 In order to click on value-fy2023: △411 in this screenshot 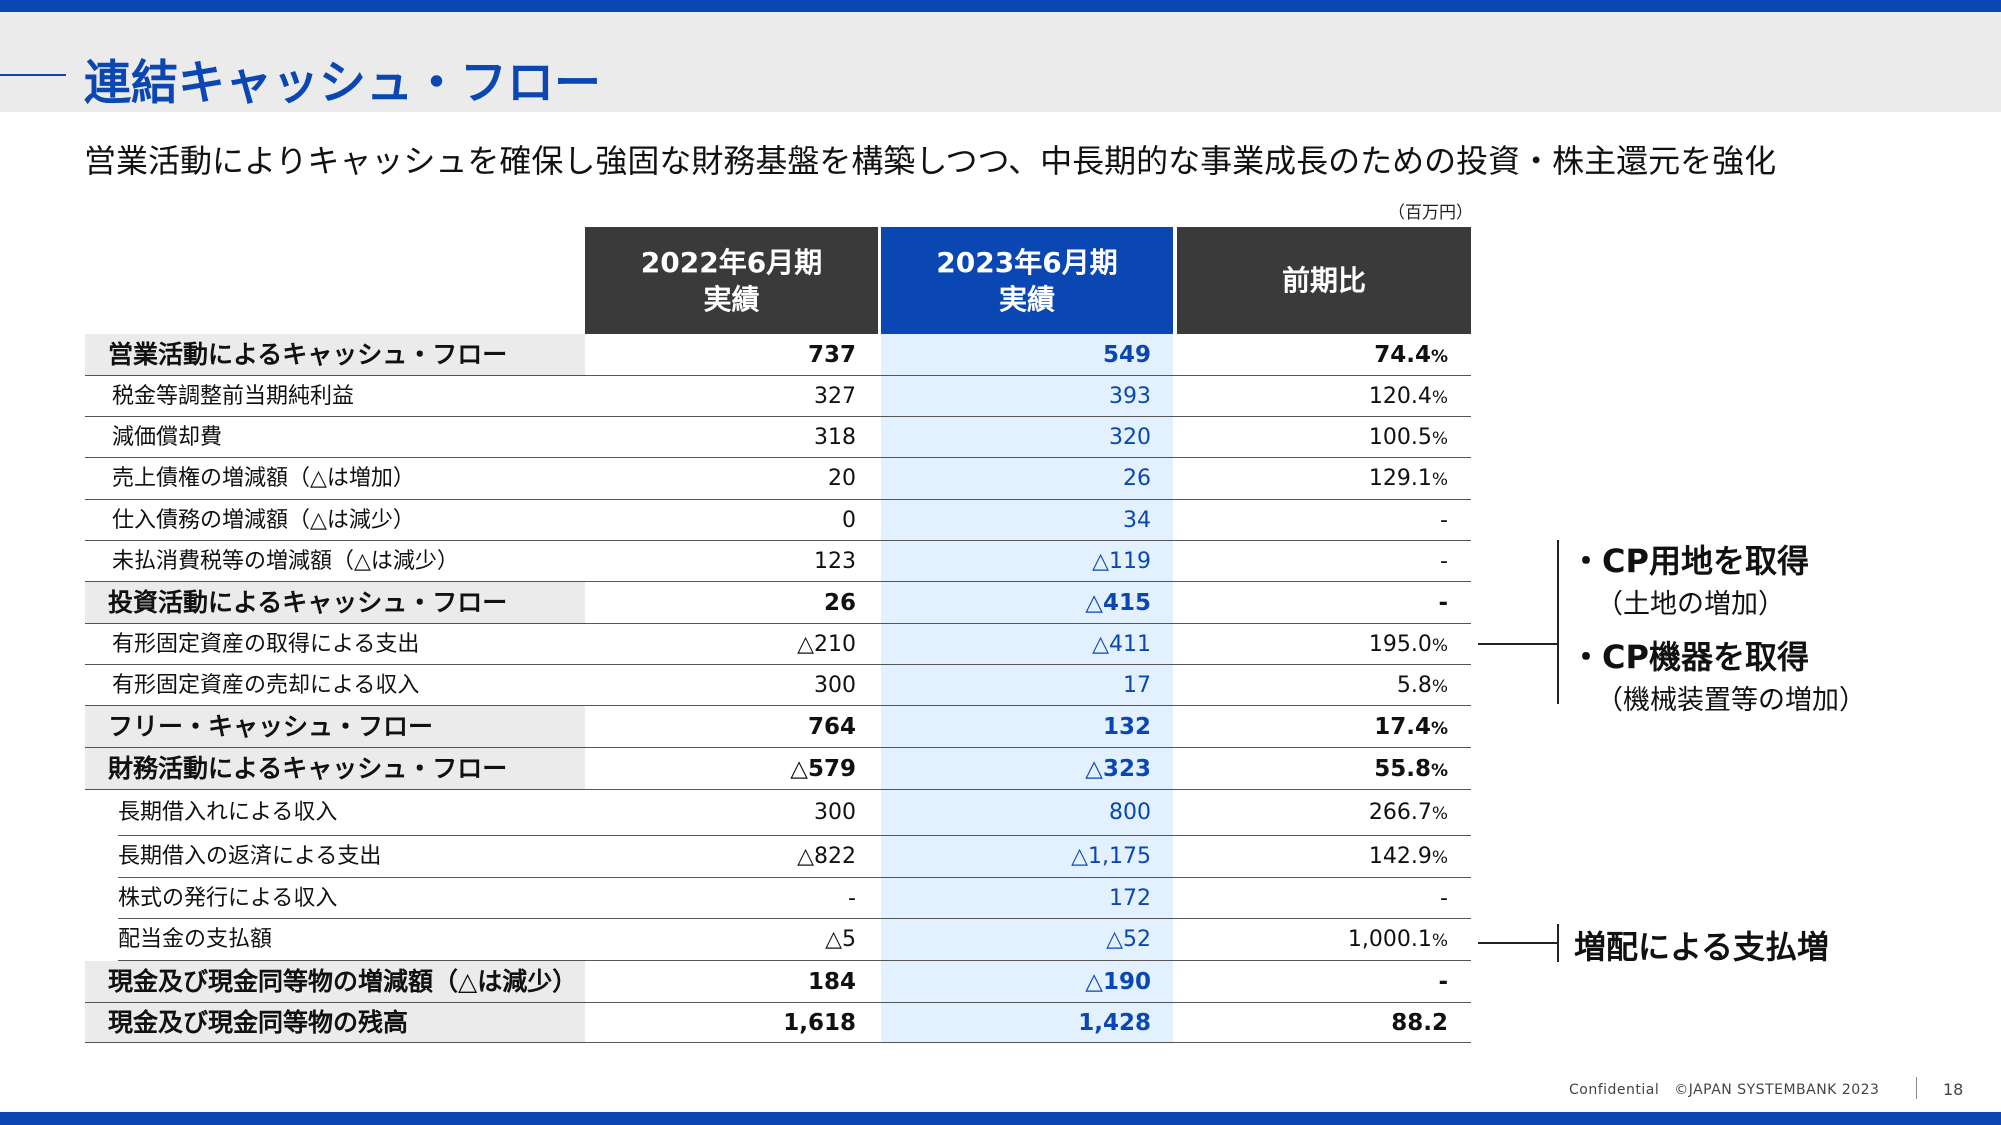, I will do `click(1121, 644)`.